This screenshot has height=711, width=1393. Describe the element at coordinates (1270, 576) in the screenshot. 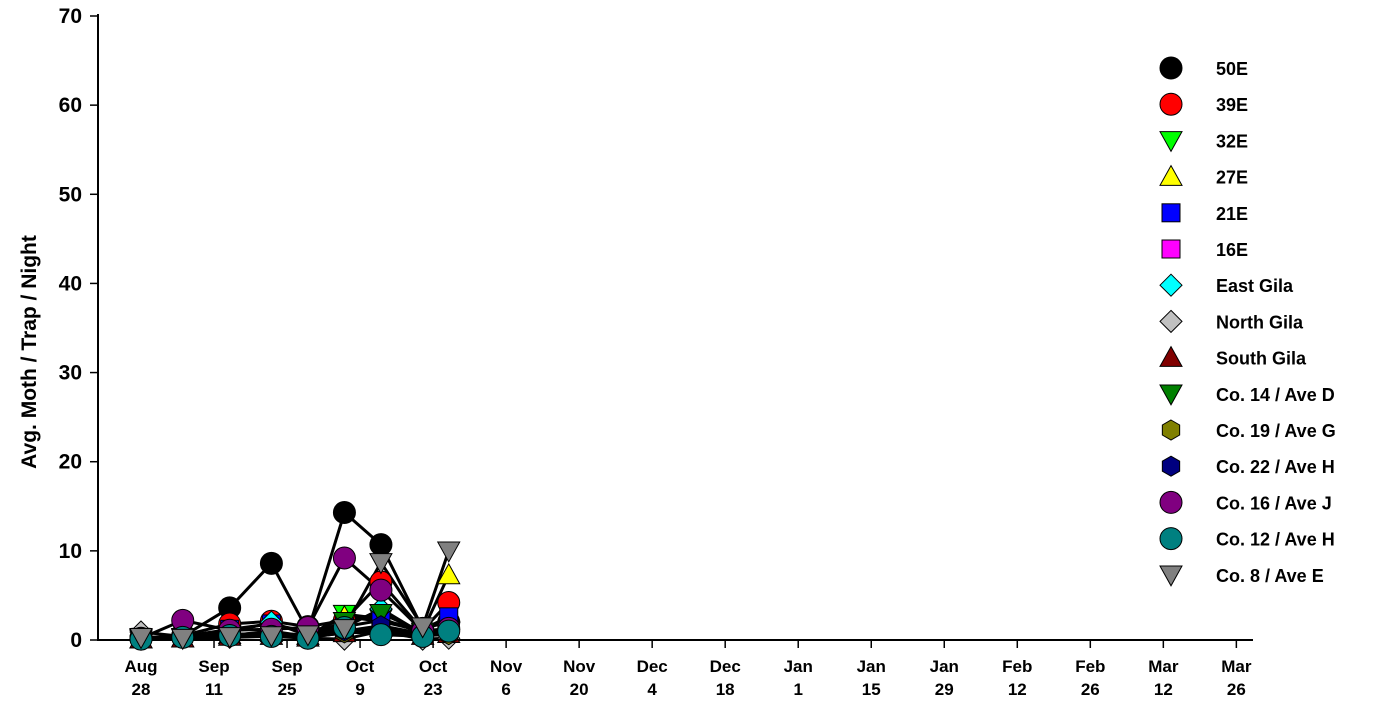

I see `legend-label: Co. 8 / Ave E` at that location.